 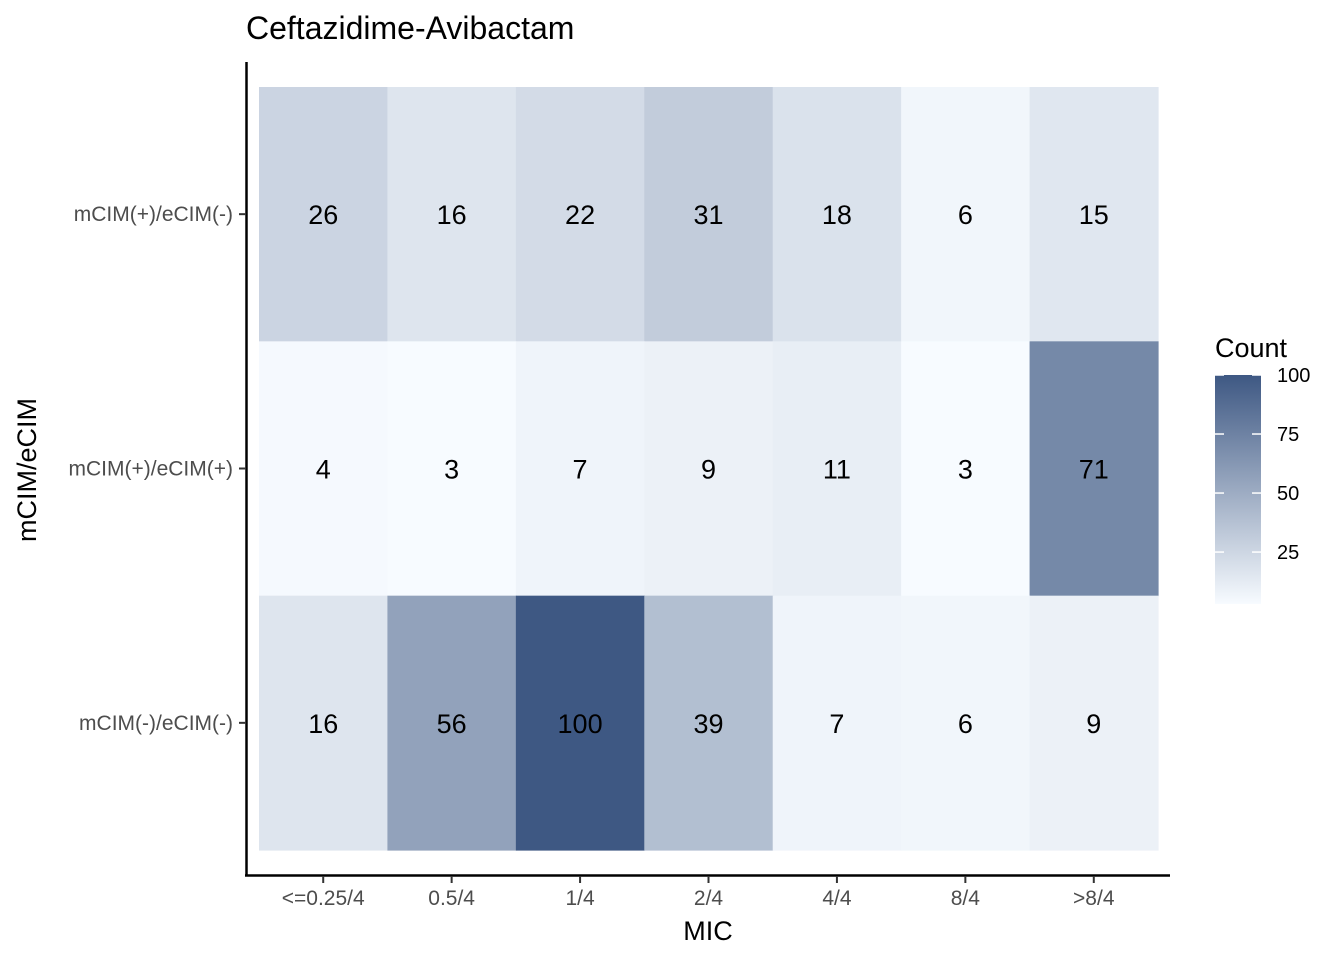 I want to click on x-tick-label: <=0.25/4, so click(x=323, y=898).